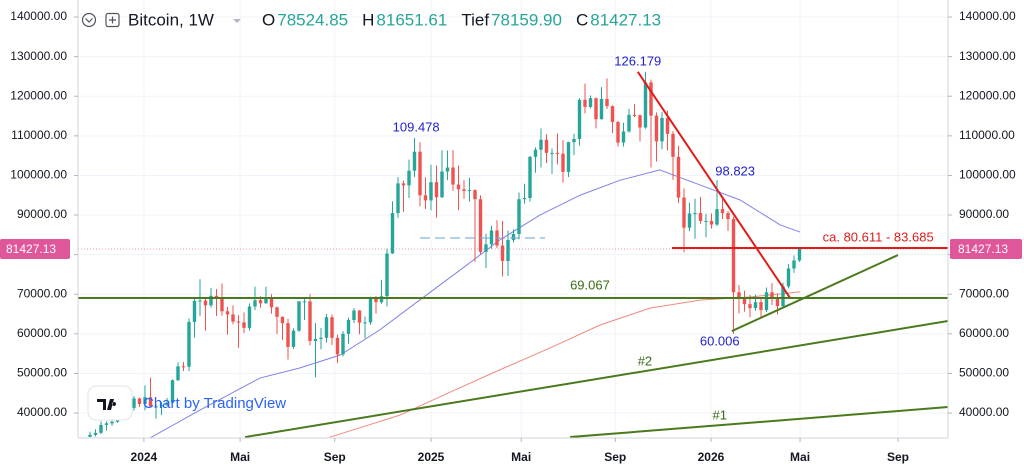  Describe the element at coordinates (237, 21) in the screenshot. I see `symbol-caret` at that location.